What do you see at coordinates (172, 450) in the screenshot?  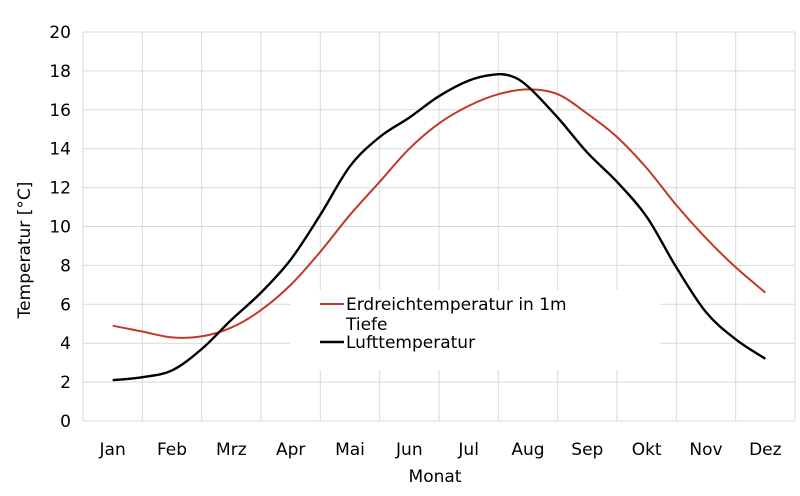 I see `x-tick-label: Feb` at bounding box center [172, 450].